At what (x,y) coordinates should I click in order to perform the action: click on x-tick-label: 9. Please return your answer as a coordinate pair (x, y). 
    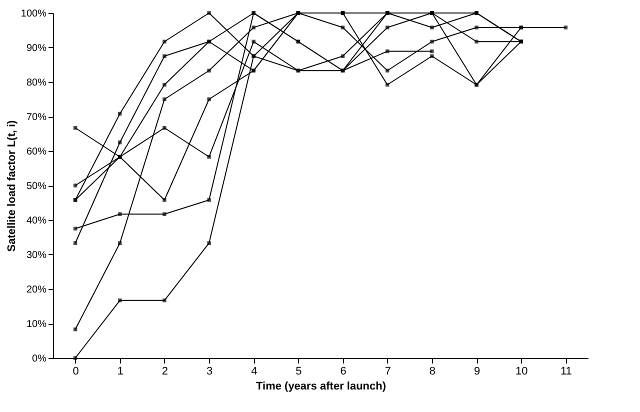
    Looking at the image, I should click on (477, 372).